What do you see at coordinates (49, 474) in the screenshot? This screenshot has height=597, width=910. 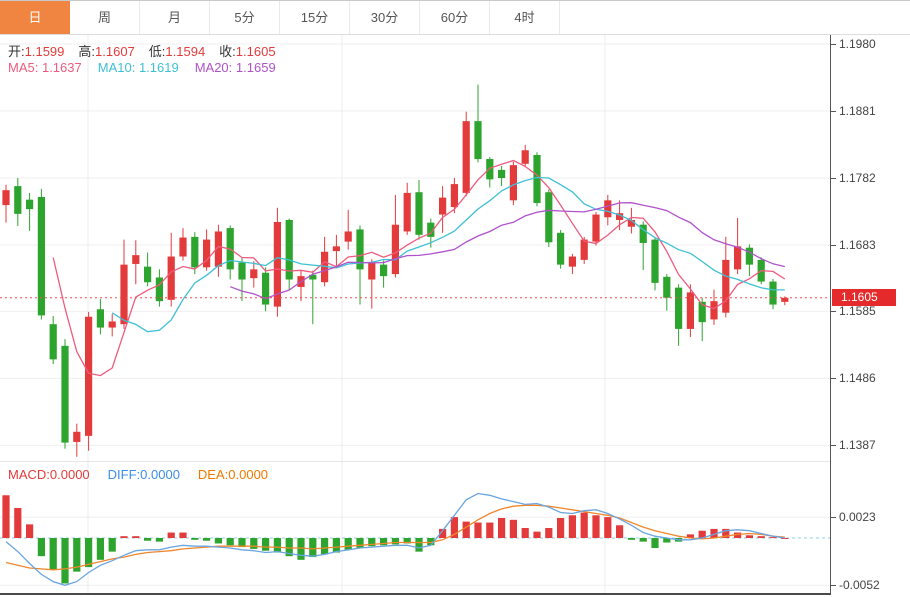 I see `macd-value-legend: MACD:0.0000` at bounding box center [49, 474].